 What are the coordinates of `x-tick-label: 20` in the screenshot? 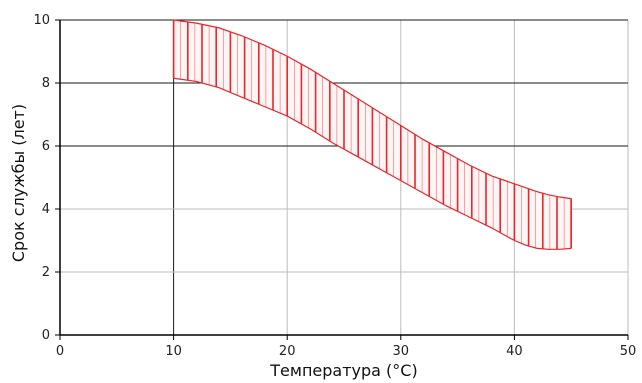 It's located at (287, 351).